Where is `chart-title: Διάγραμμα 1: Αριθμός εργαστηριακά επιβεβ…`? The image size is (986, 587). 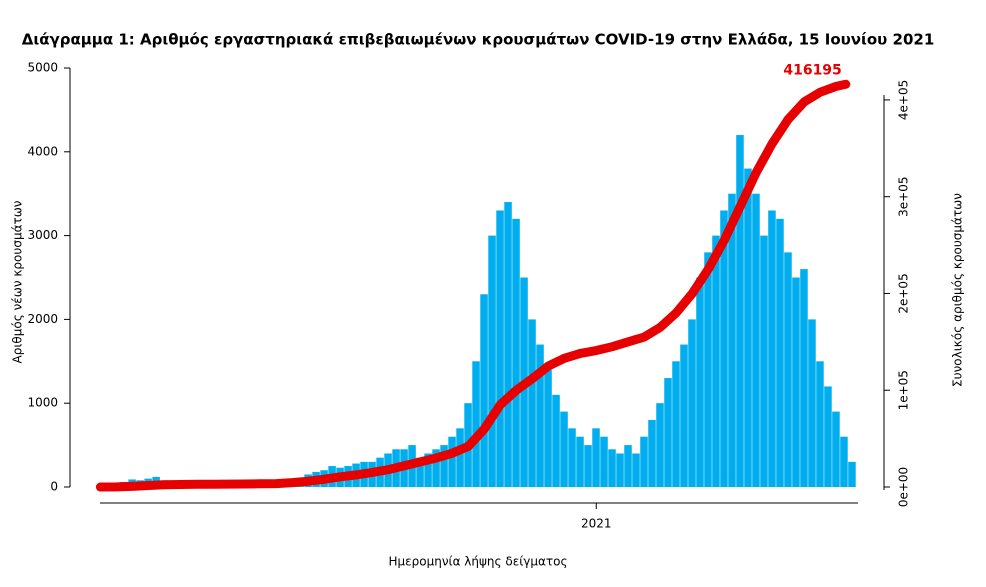 chart-title: Διάγραμμα 1: Αριθμός εργαστηριακά επιβεβ… is located at coordinates (478, 40).